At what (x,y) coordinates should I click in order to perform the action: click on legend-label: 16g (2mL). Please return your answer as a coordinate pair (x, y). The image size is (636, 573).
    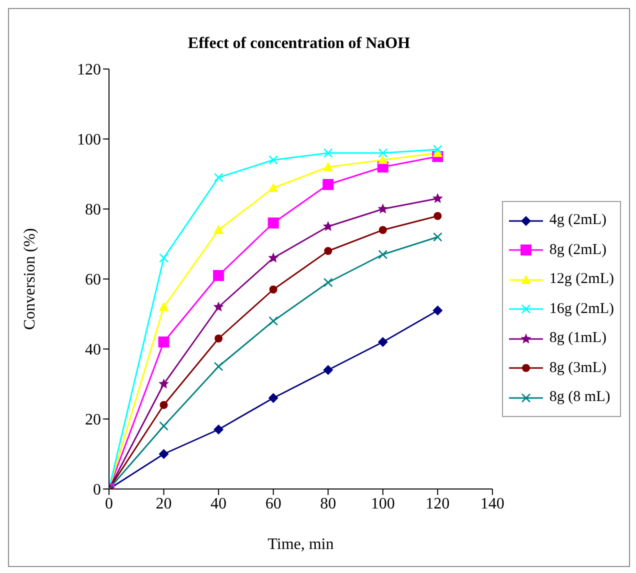
    Looking at the image, I should click on (581, 309).